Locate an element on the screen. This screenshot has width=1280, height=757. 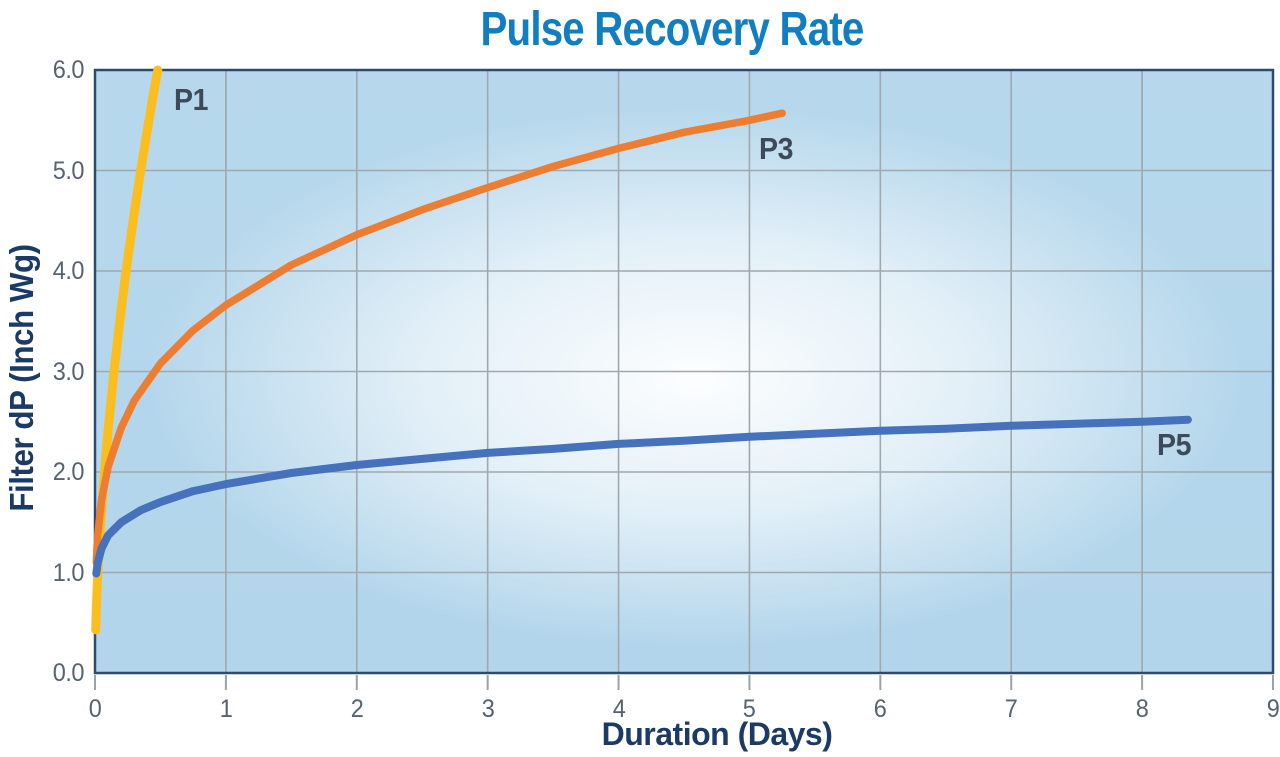
y-tick-label-4.0: 4.0 is located at coordinates (68, 271).